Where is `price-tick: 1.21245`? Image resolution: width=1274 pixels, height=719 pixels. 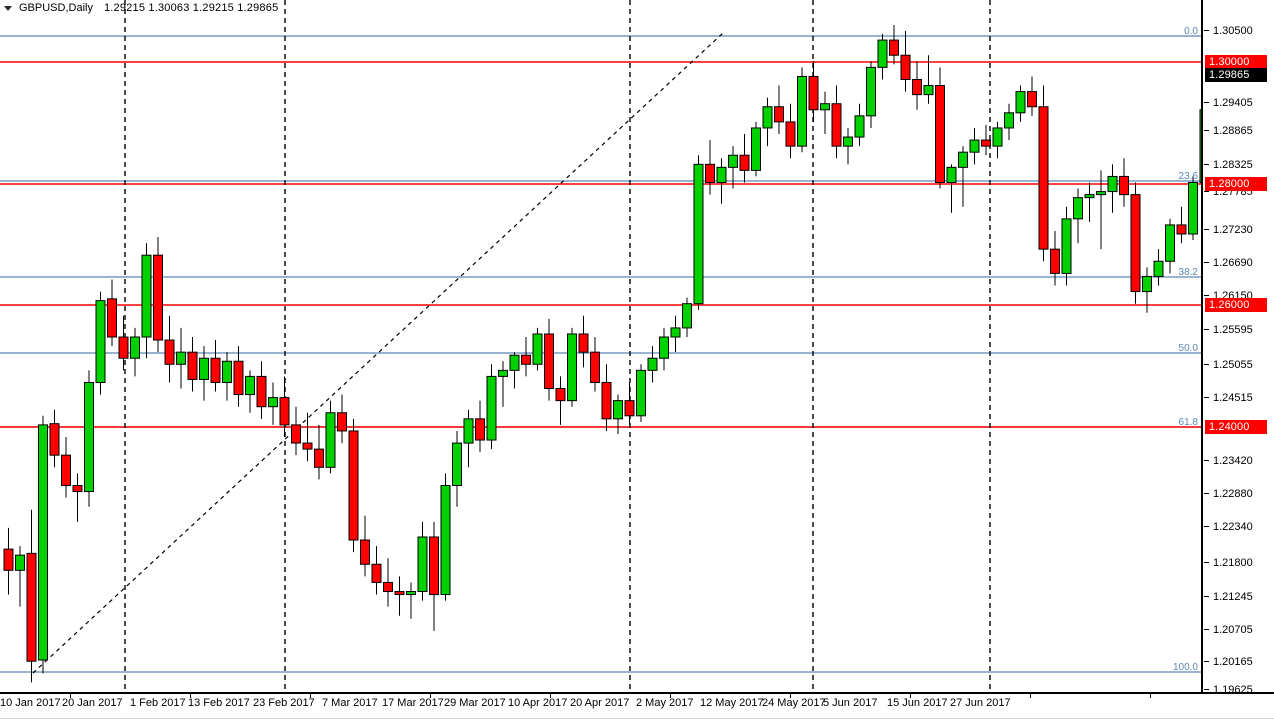
price-tick: 1.21245 is located at coordinates (1228, 596).